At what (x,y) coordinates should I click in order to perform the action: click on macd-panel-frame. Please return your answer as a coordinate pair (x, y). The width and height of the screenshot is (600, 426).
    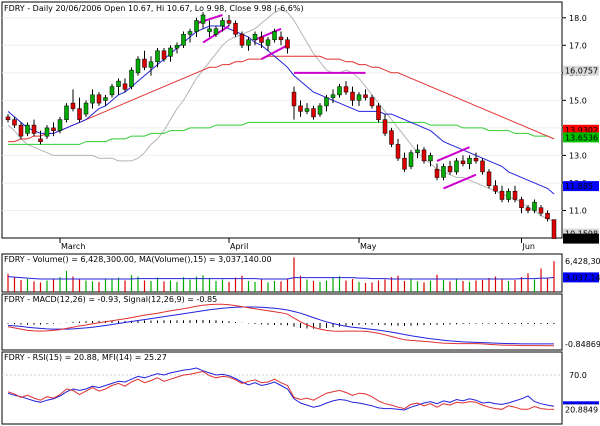
    Looking at the image, I should click on (282, 322).